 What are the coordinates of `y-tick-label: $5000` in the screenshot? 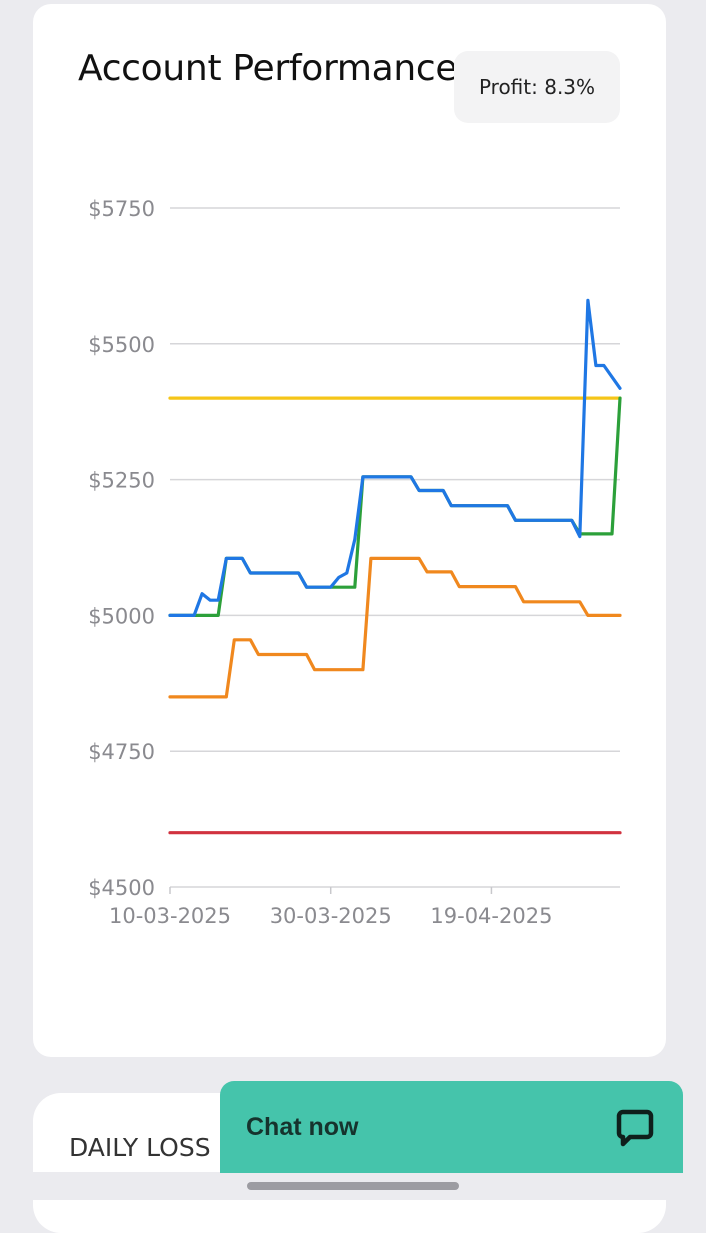 It's located at (121, 616).